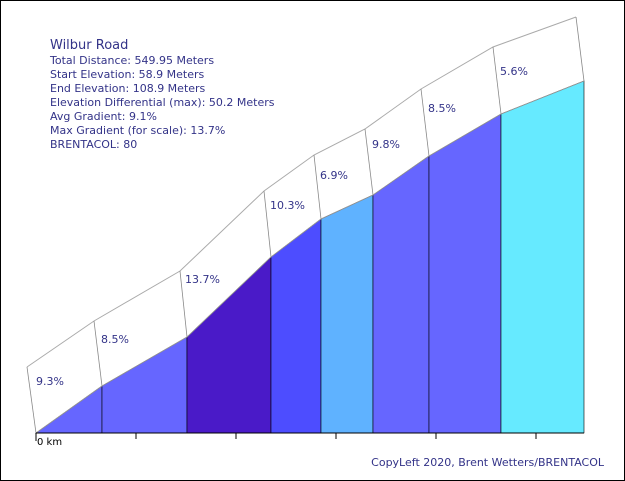  Describe the element at coordinates (514, 71) in the screenshot. I see `gradient-label: 5.6%` at that location.